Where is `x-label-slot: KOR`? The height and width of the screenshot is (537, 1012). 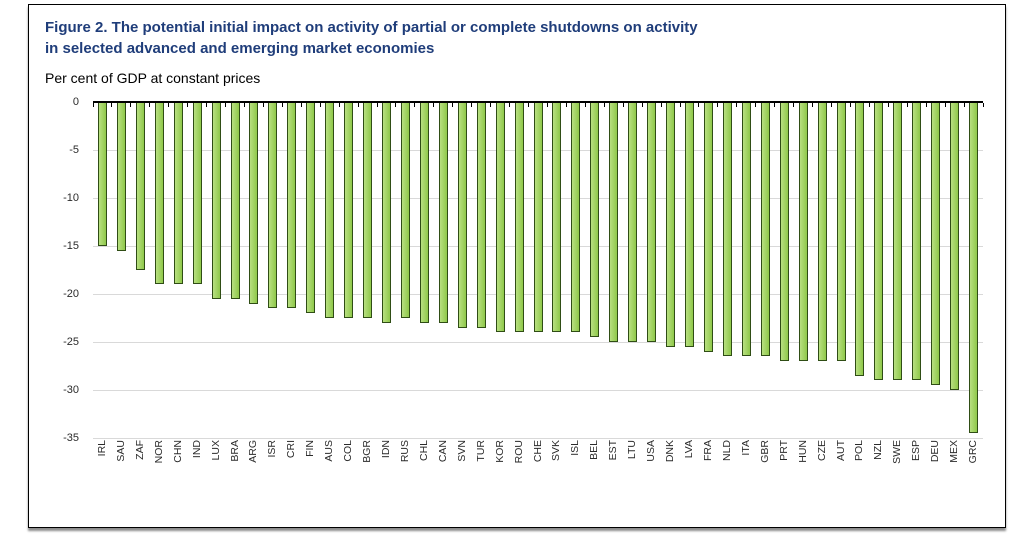 x-label-slot: KOR is located at coordinates (500, 462).